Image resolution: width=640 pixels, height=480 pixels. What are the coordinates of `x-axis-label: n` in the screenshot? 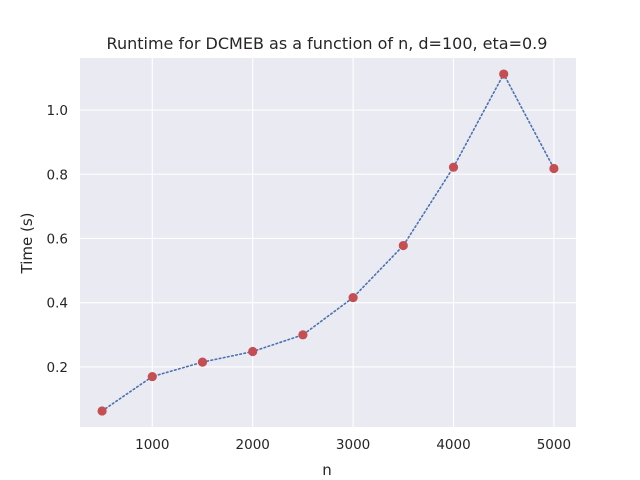 It's located at (327, 470).